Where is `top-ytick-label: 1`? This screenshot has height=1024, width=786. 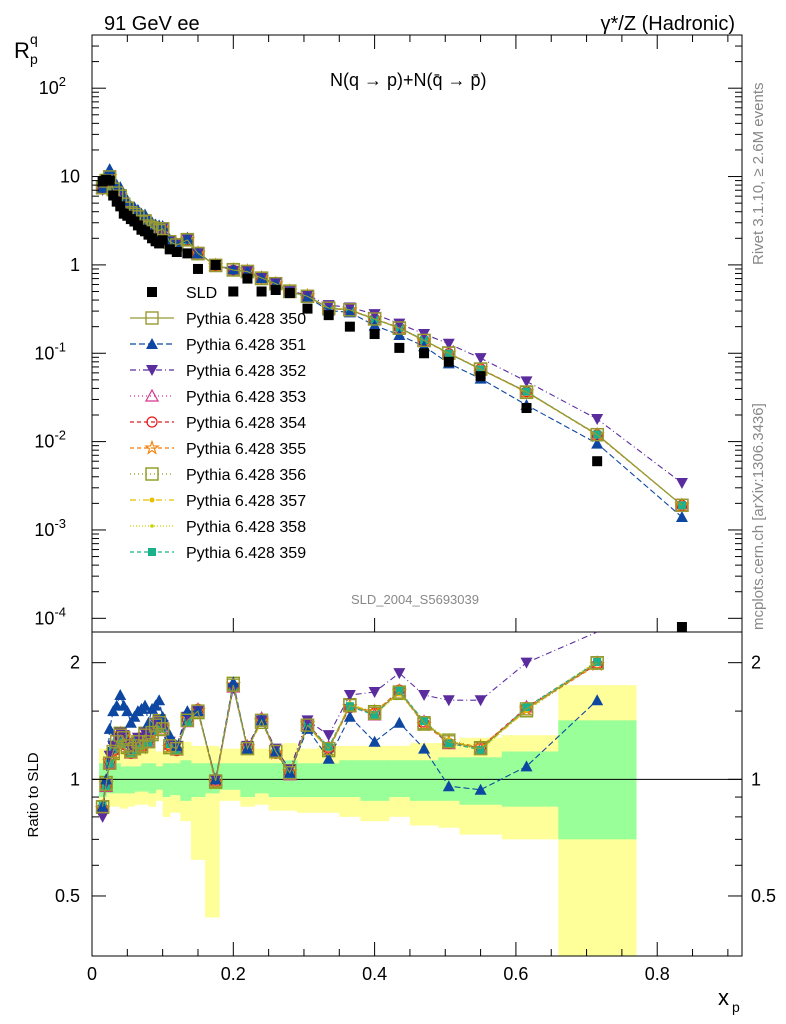 top-ytick-label: 1 is located at coordinates (75, 265).